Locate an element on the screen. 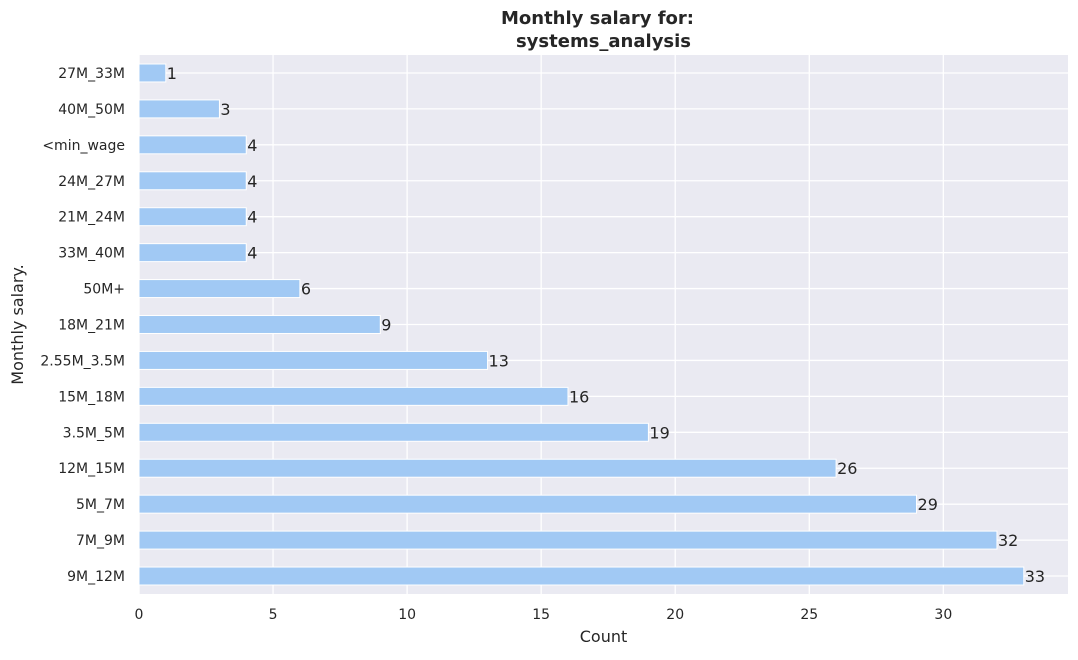 This screenshot has width=1078, height=660. bar-value-label: 19 is located at coordinates (659, 432).